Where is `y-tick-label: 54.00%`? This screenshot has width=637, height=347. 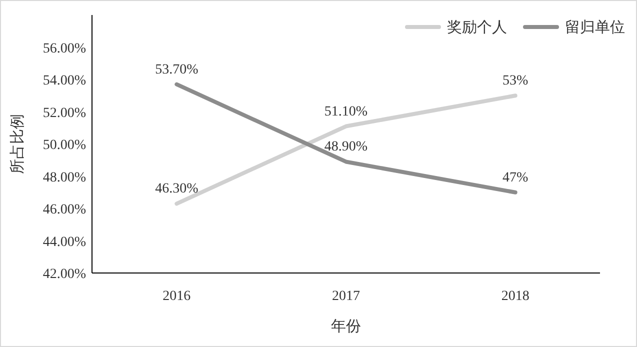
y-tick-label: 54.00% is located at coordinates (64, 81).